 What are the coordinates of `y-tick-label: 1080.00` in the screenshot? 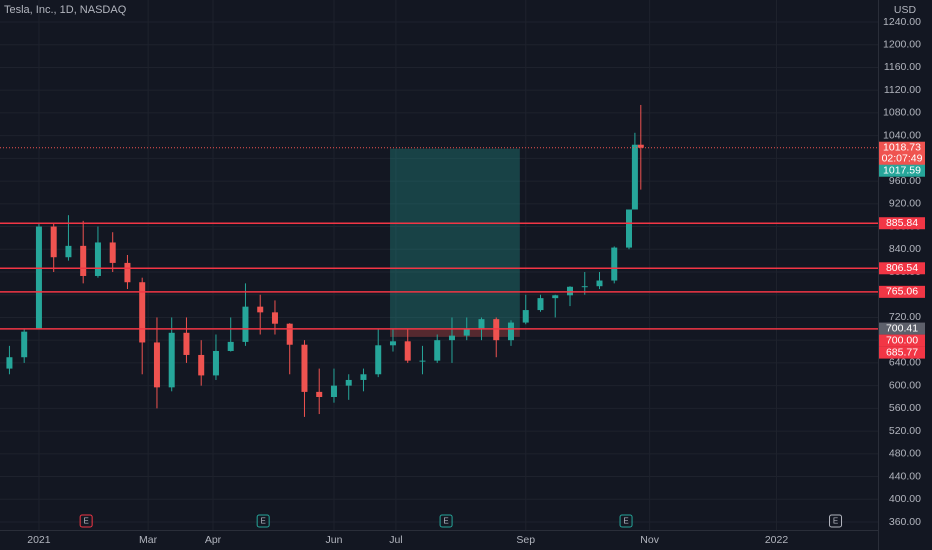 It's located at (902, 113).